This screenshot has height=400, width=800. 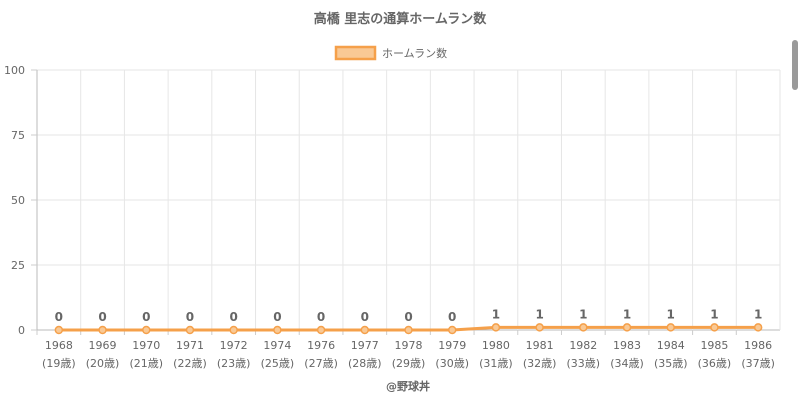 I want to click on x-tick-label: 1983, so click(x=627, y=345).